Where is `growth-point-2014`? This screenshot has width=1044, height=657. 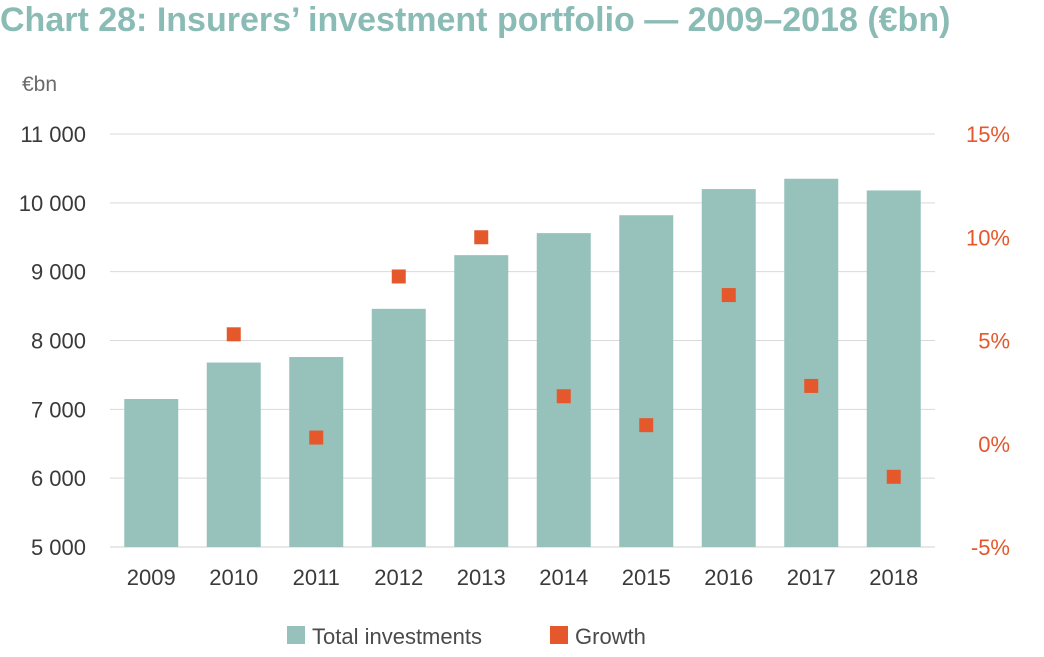
growth-point-2014 is located at coordinates (563, 396).